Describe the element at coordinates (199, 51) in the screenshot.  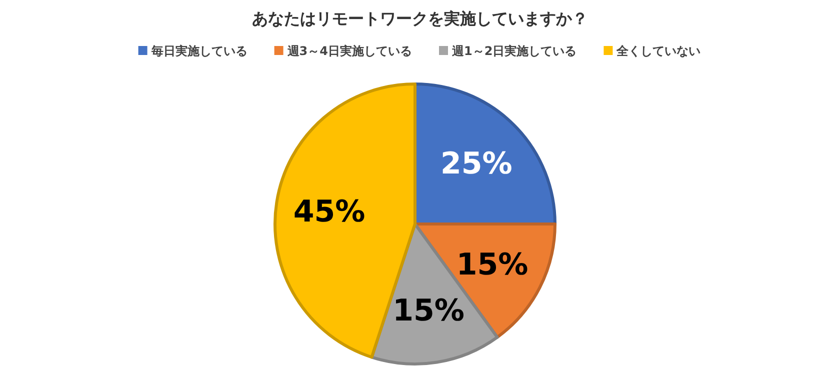
I see `legend-label: 毎日実施している` at that location.